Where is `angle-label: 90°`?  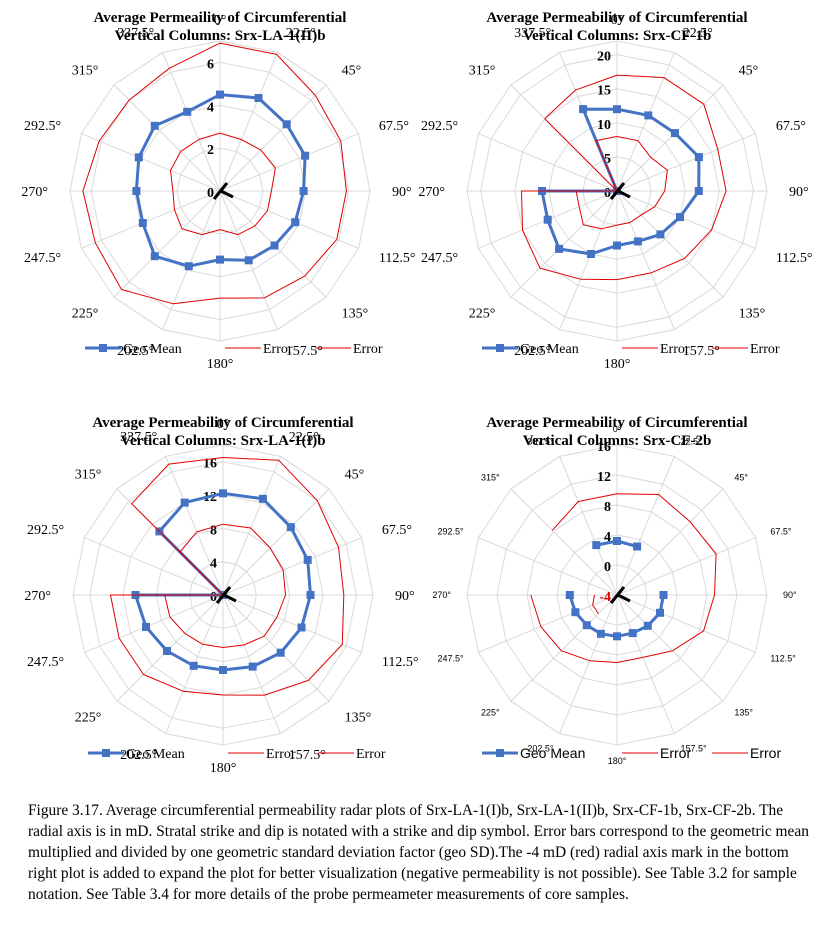
angle-label: 90° is located at coordinates (405, 596).